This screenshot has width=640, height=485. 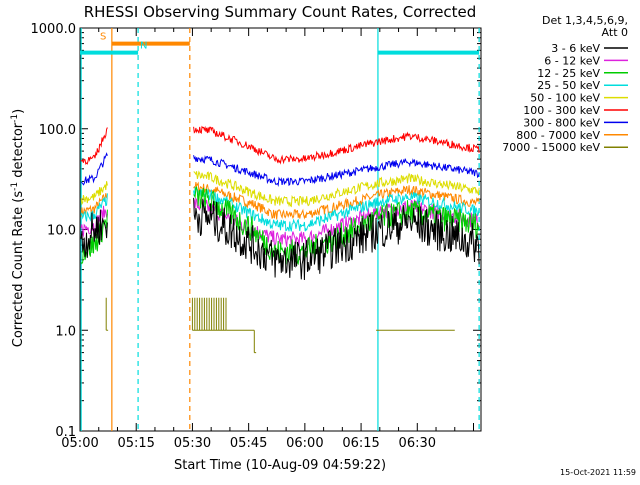 What do you see at coordinates (18, 111) in the screenshot?
I see `y-axis-label-post: )` at bounding box center [18, 111].